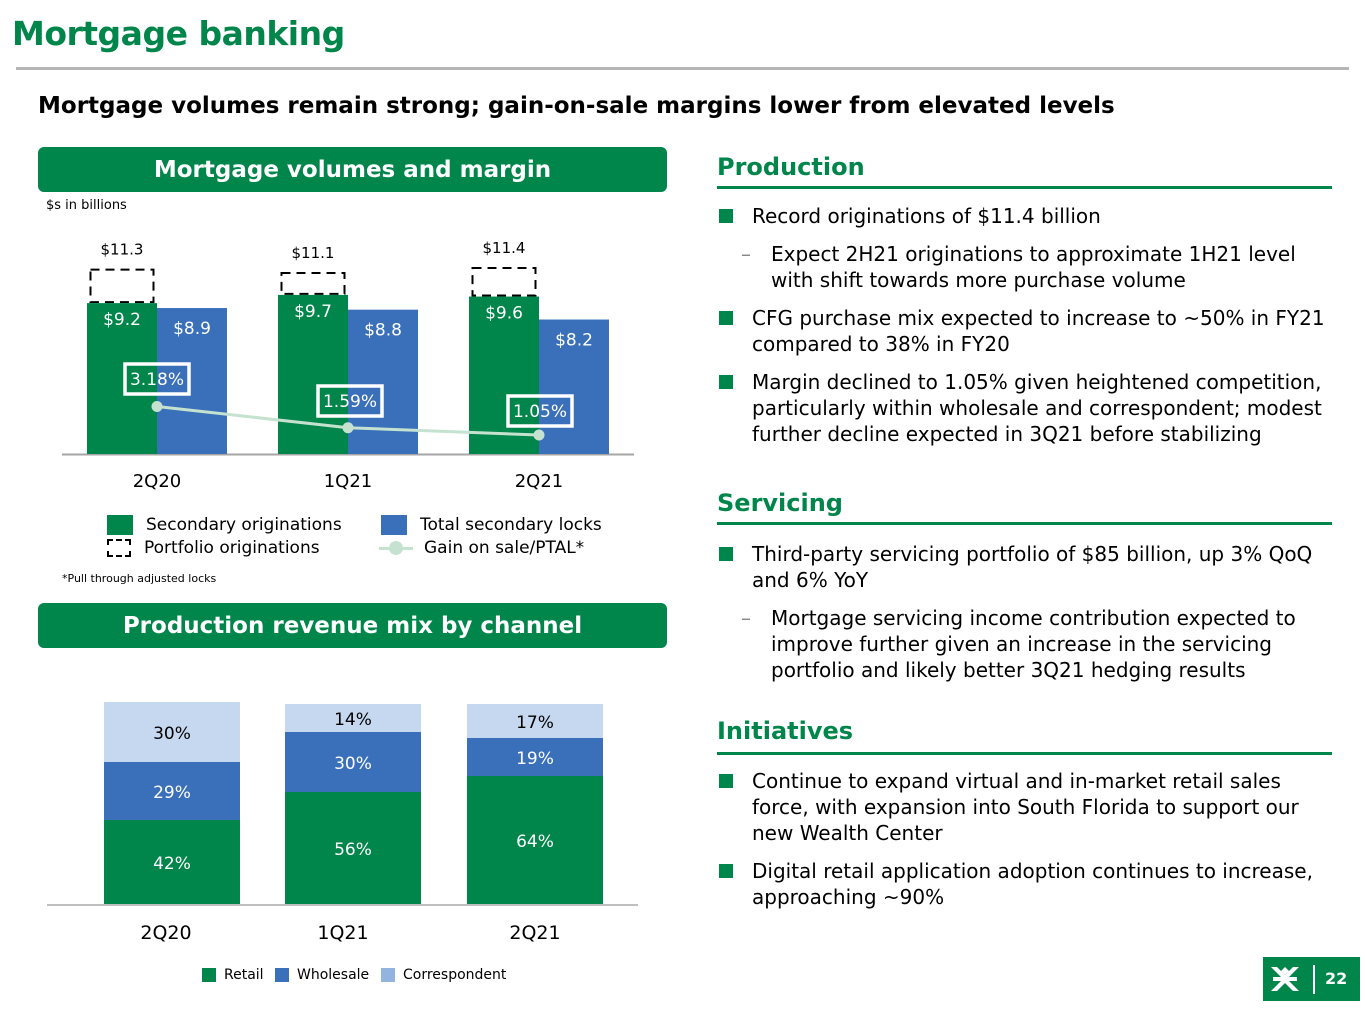 The width and height of the screenshot is (1365, 1024). I want to click on legend-wholesale-label: Wholesale, so click(333, 975).